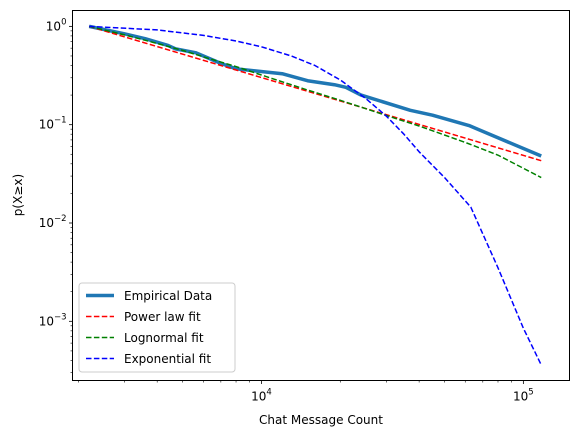  I want to click on legend-label: Power law fit, so click(162, 317).